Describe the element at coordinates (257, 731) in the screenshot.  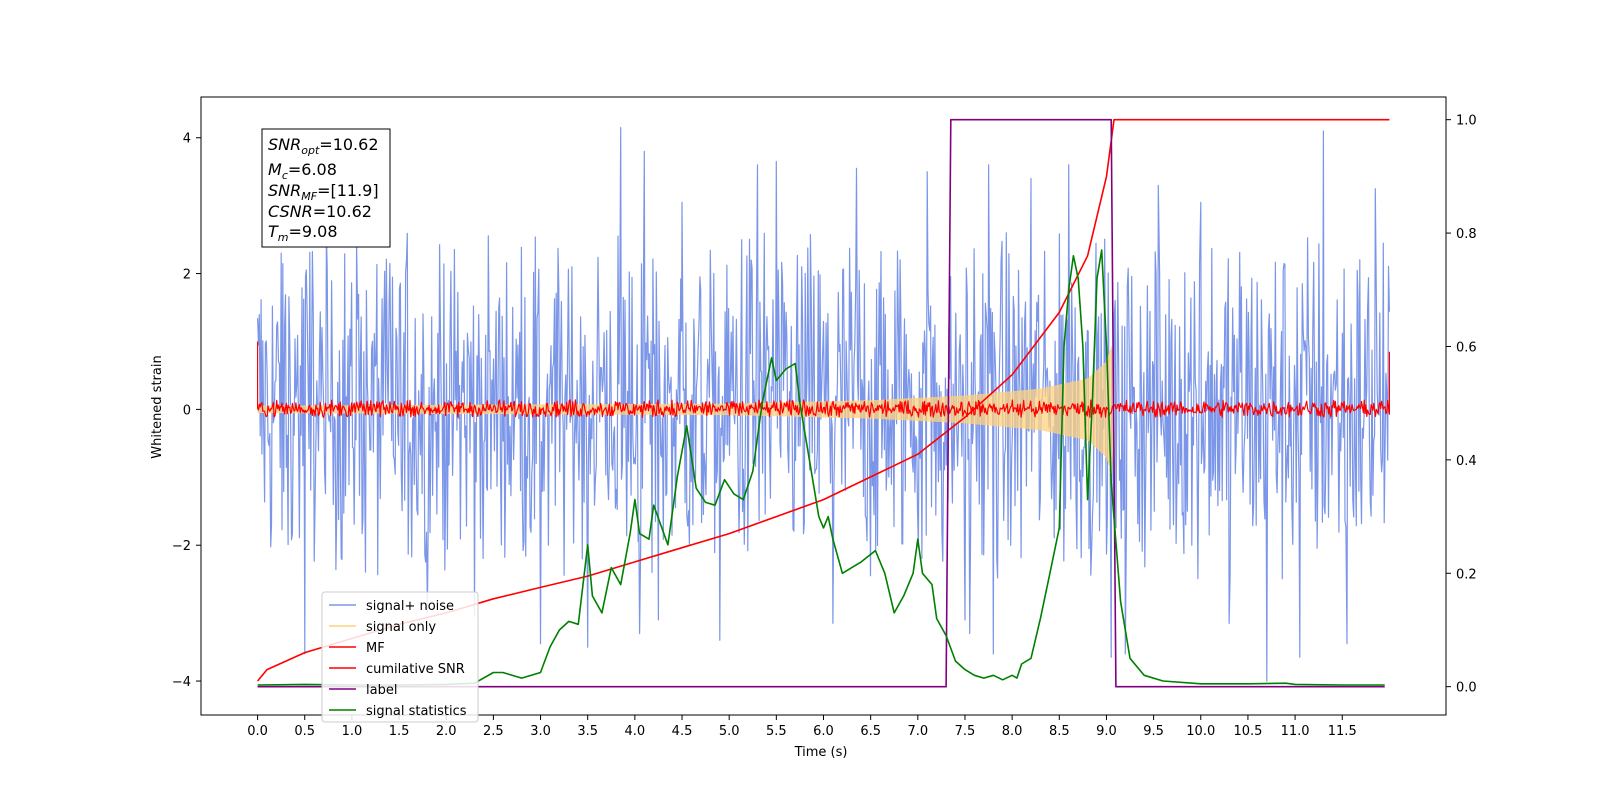
I see `x-tick-label: 0.0` at that location.